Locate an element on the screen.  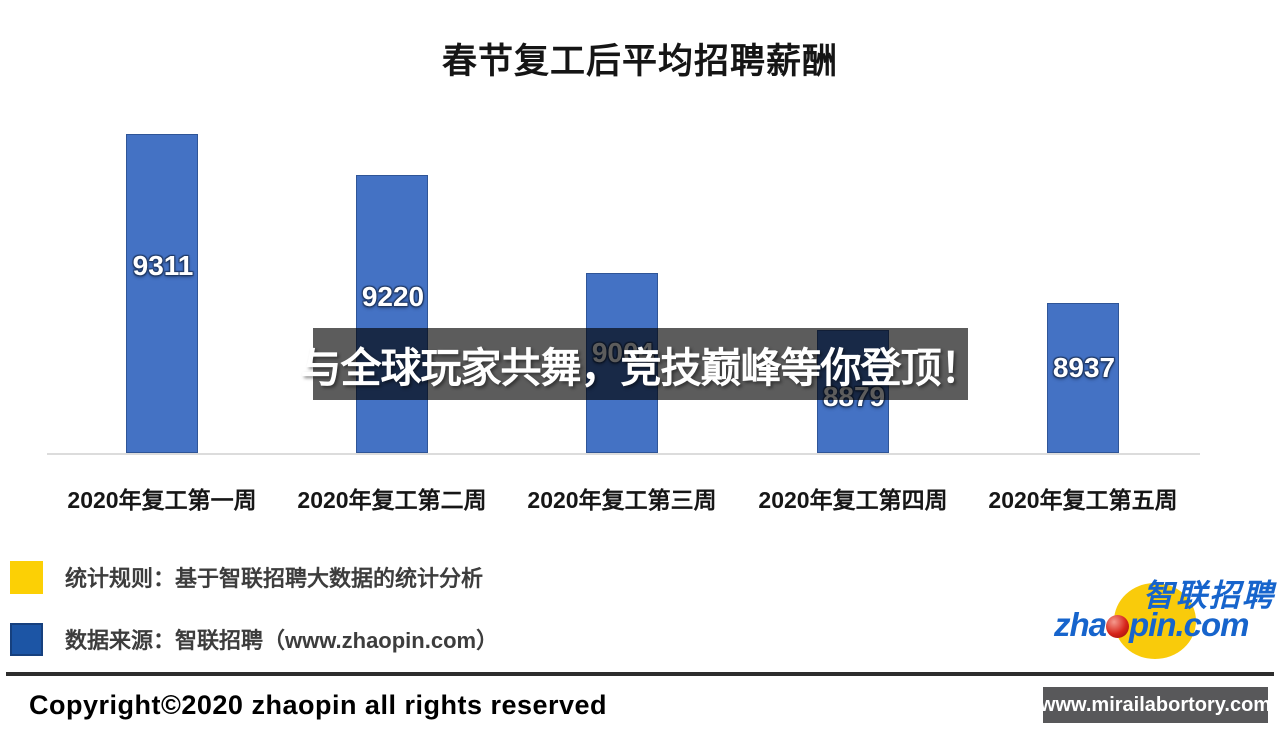
logo-domain-text: zha pin.com is located at coordinates (1152, 625).